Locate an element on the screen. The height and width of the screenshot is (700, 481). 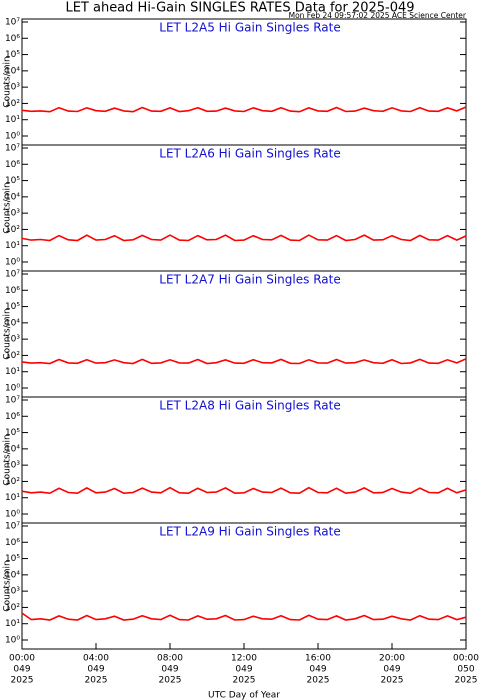
x-tick-label: 20:00 is located at coordinates (392, 659).